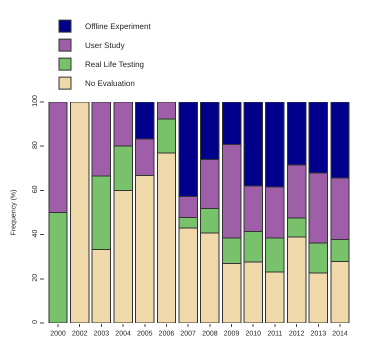 The width and height of the screenshot is (365, 349). What do you see at coordinates (105, 45) in the screenshot?
I see `legend-label: User Study` at bounding box center [105, 45].